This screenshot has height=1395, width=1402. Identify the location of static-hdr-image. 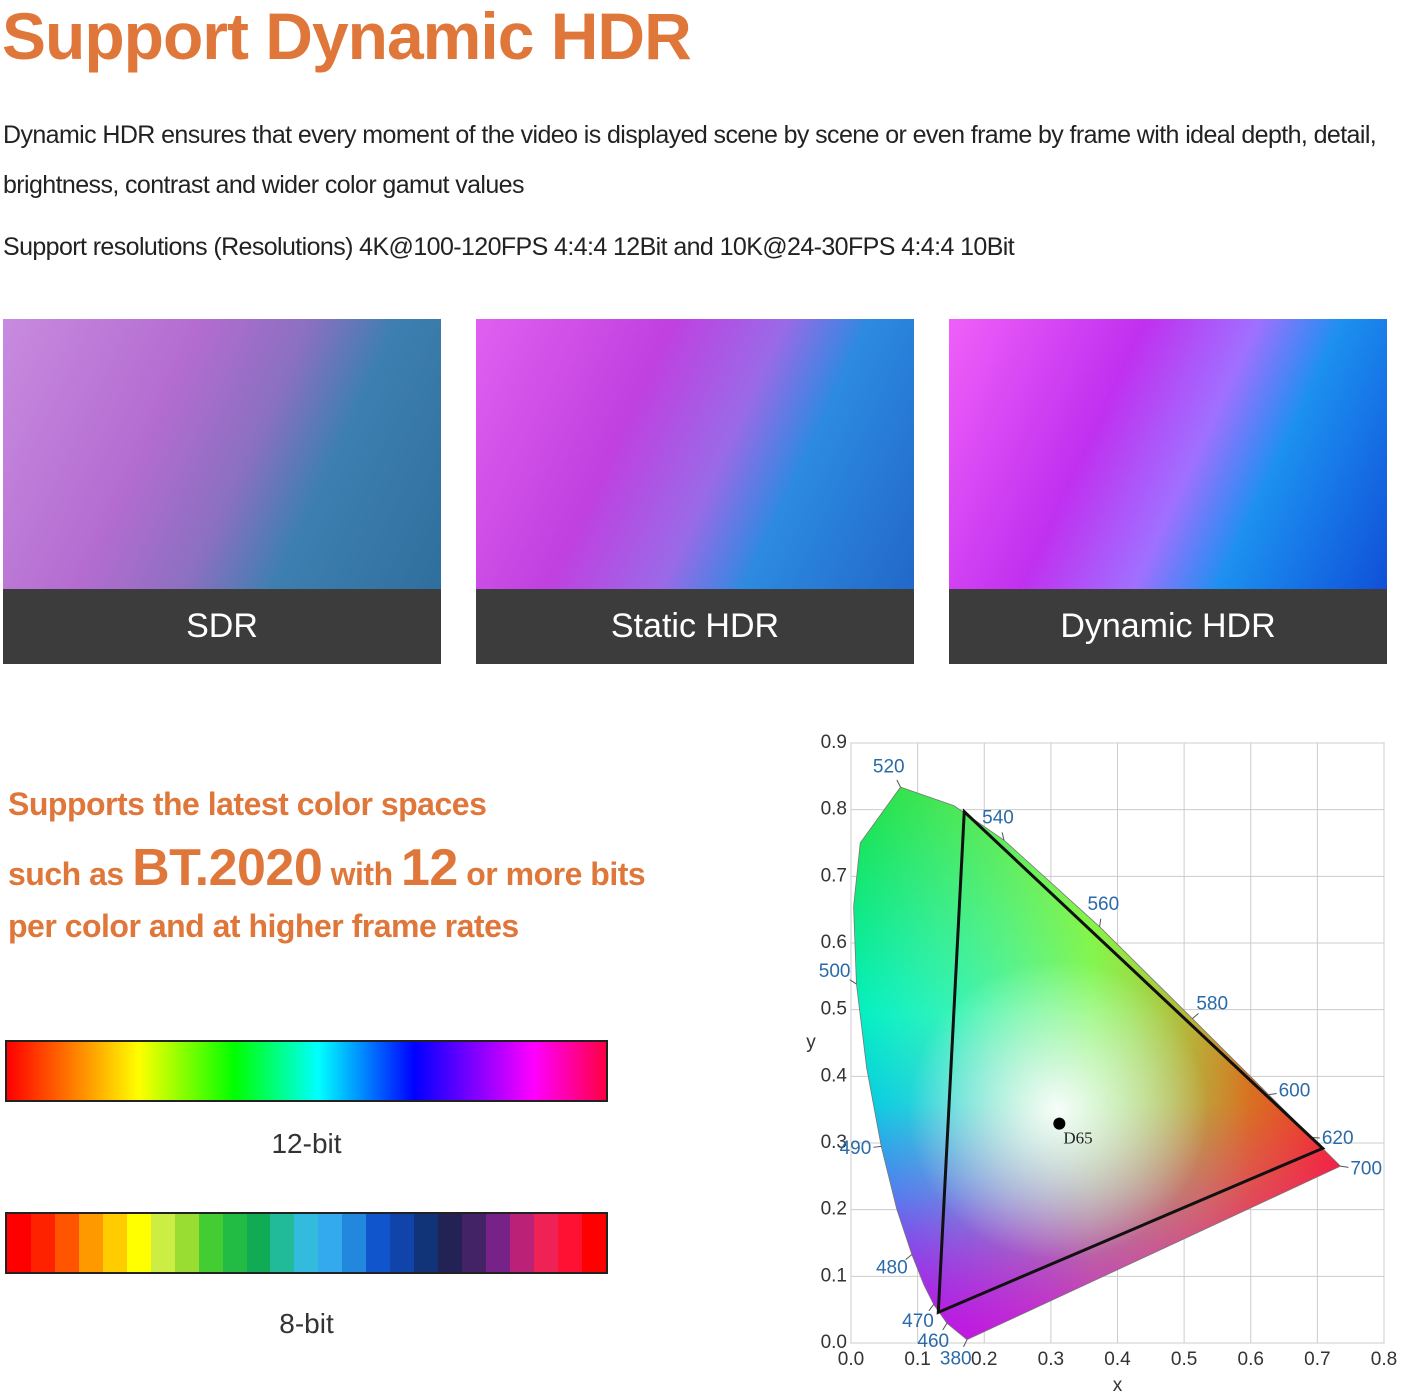
(695, 454).